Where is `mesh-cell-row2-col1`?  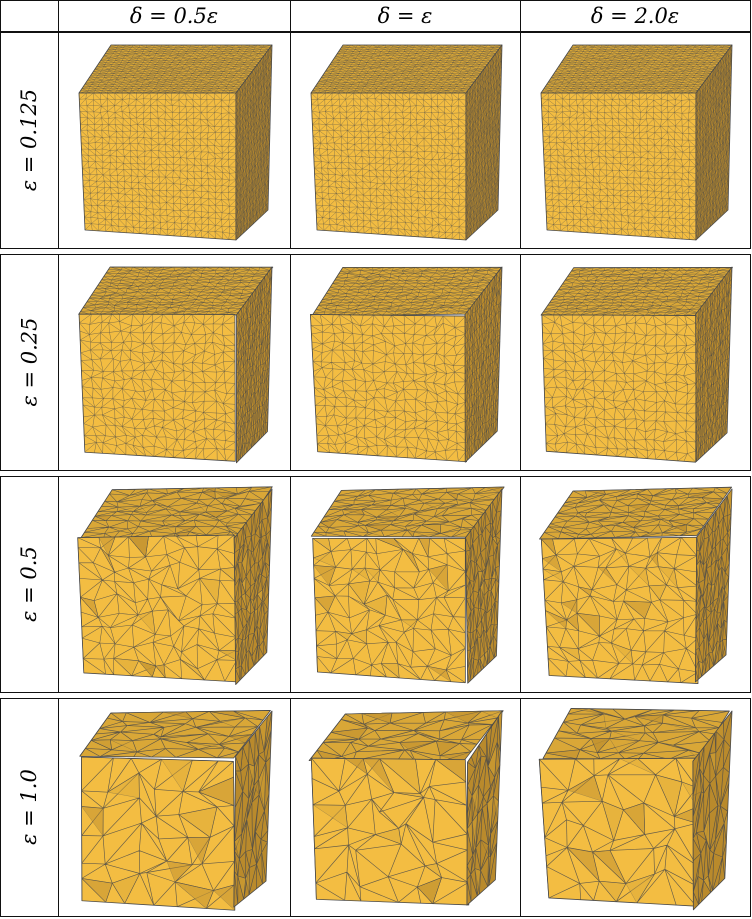
mesh-cell-row2-col1 is located at coordinates (405, 584).